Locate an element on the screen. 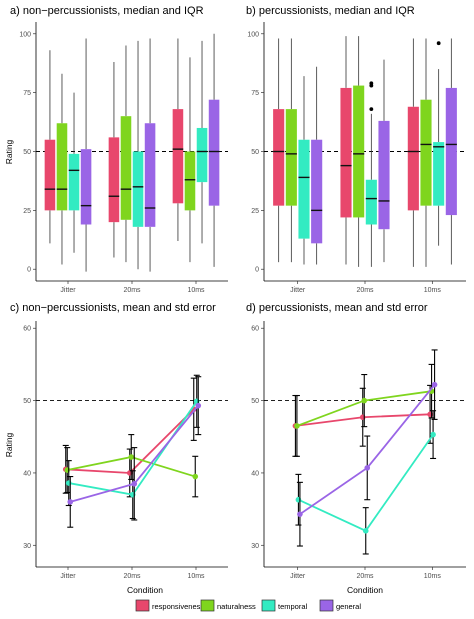  panel-c-ytick-label: 50 is located at coordinates (27, 401).